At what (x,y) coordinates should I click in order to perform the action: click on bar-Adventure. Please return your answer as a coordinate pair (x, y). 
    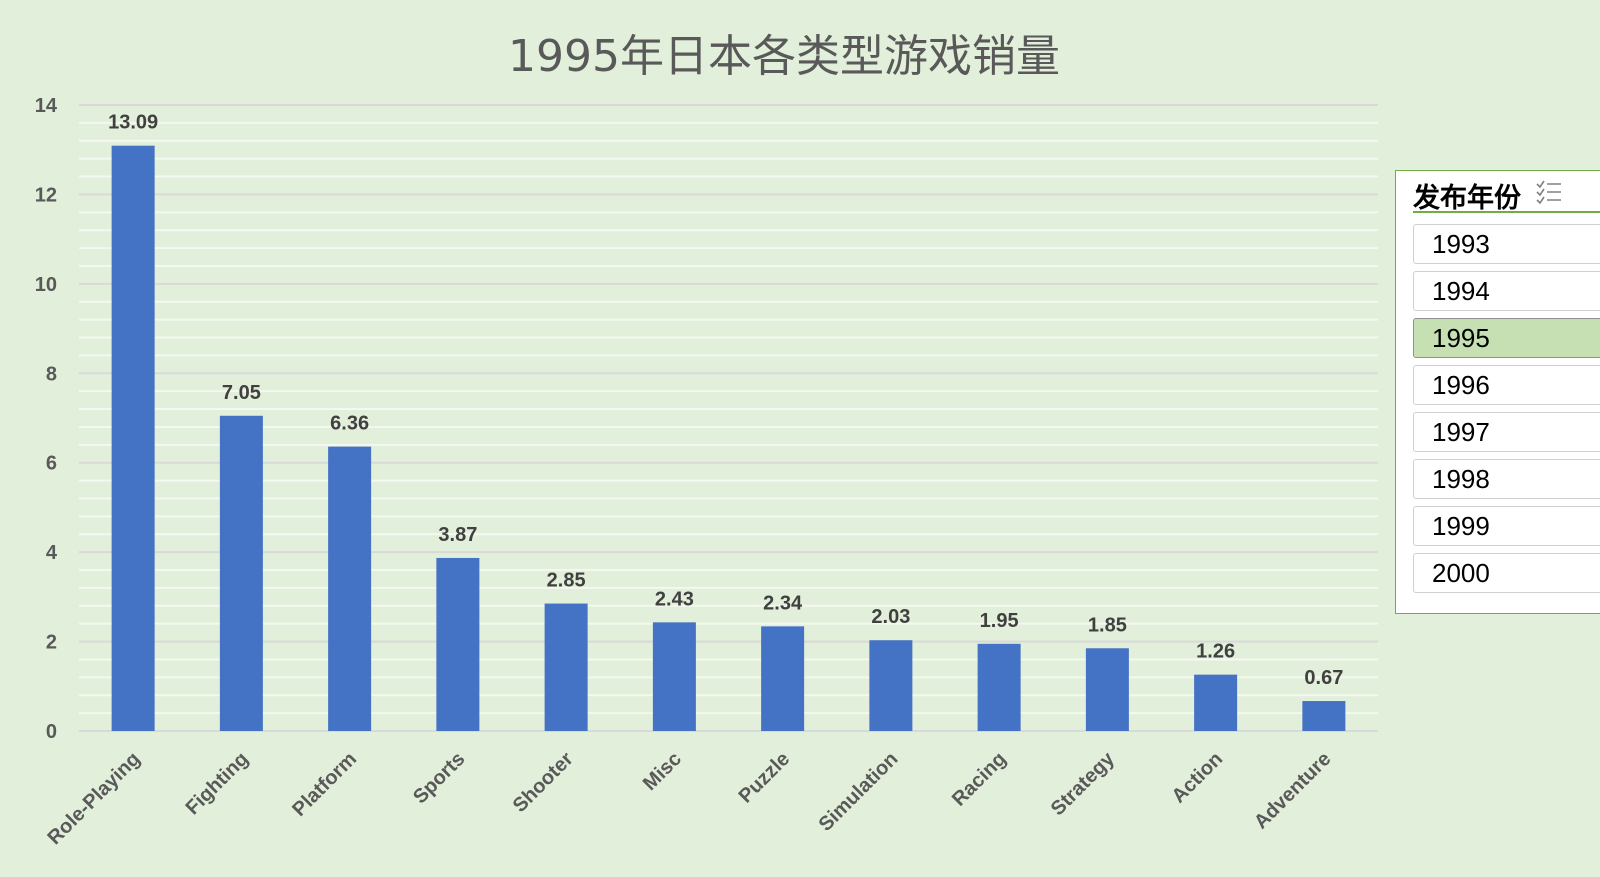
    Looking at the image, I should click on (1324, 716).